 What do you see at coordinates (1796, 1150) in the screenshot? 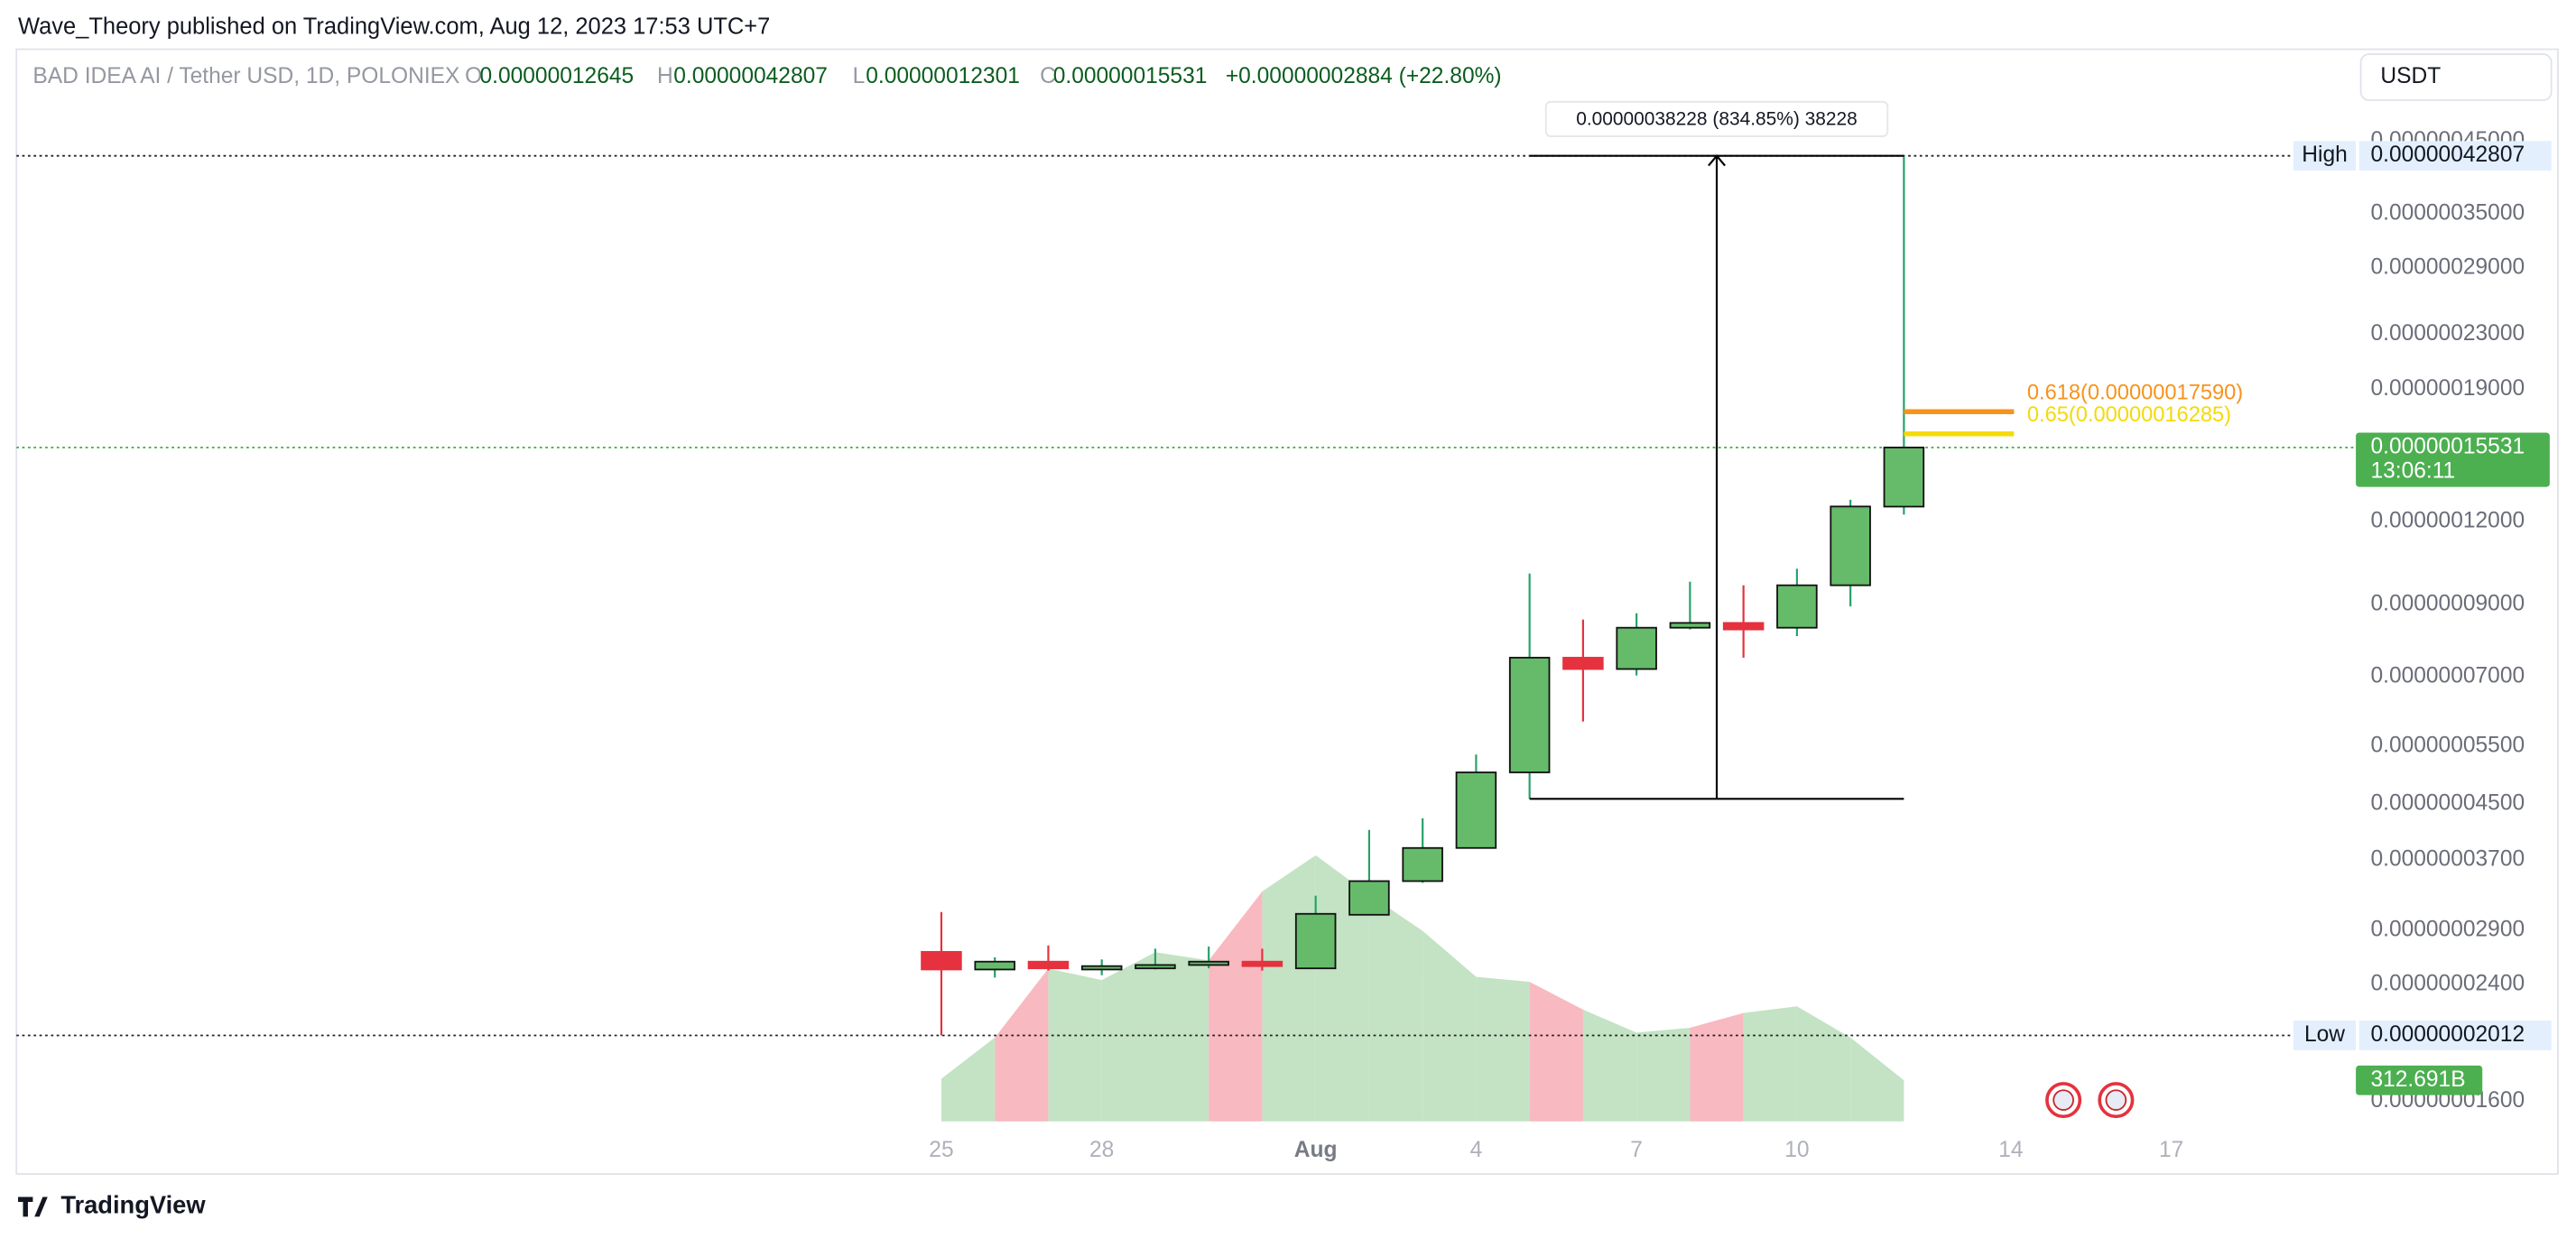
I see `x-tick-label: 10` at bounding box center [1796, 1150].